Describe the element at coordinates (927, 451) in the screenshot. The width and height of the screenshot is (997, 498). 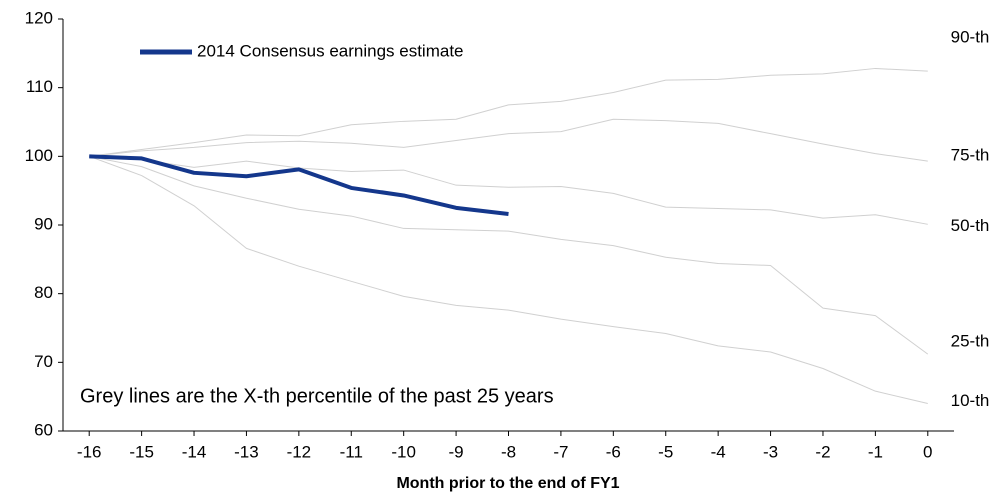
I see `x-tick-label: 0` at that location.